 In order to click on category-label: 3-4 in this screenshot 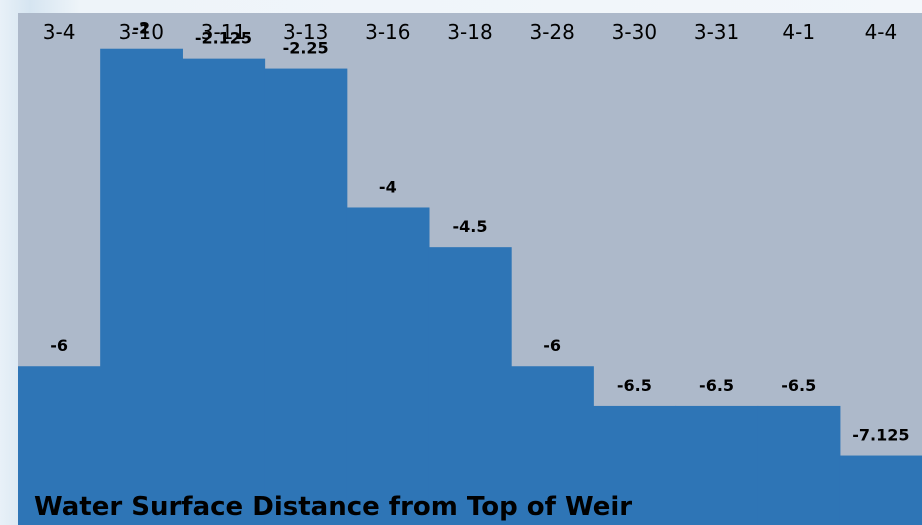, I will do `click(59, 32)`.